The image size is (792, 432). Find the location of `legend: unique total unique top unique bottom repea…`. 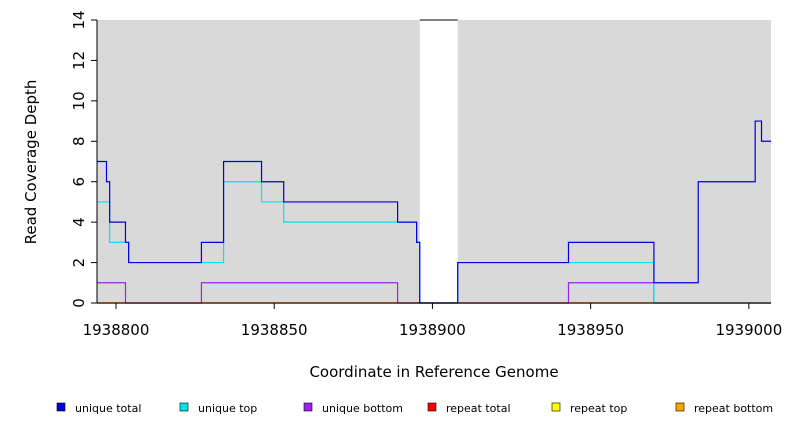

legend: unique total unique top unique bottom repea… is located at coordinates (414, 408).